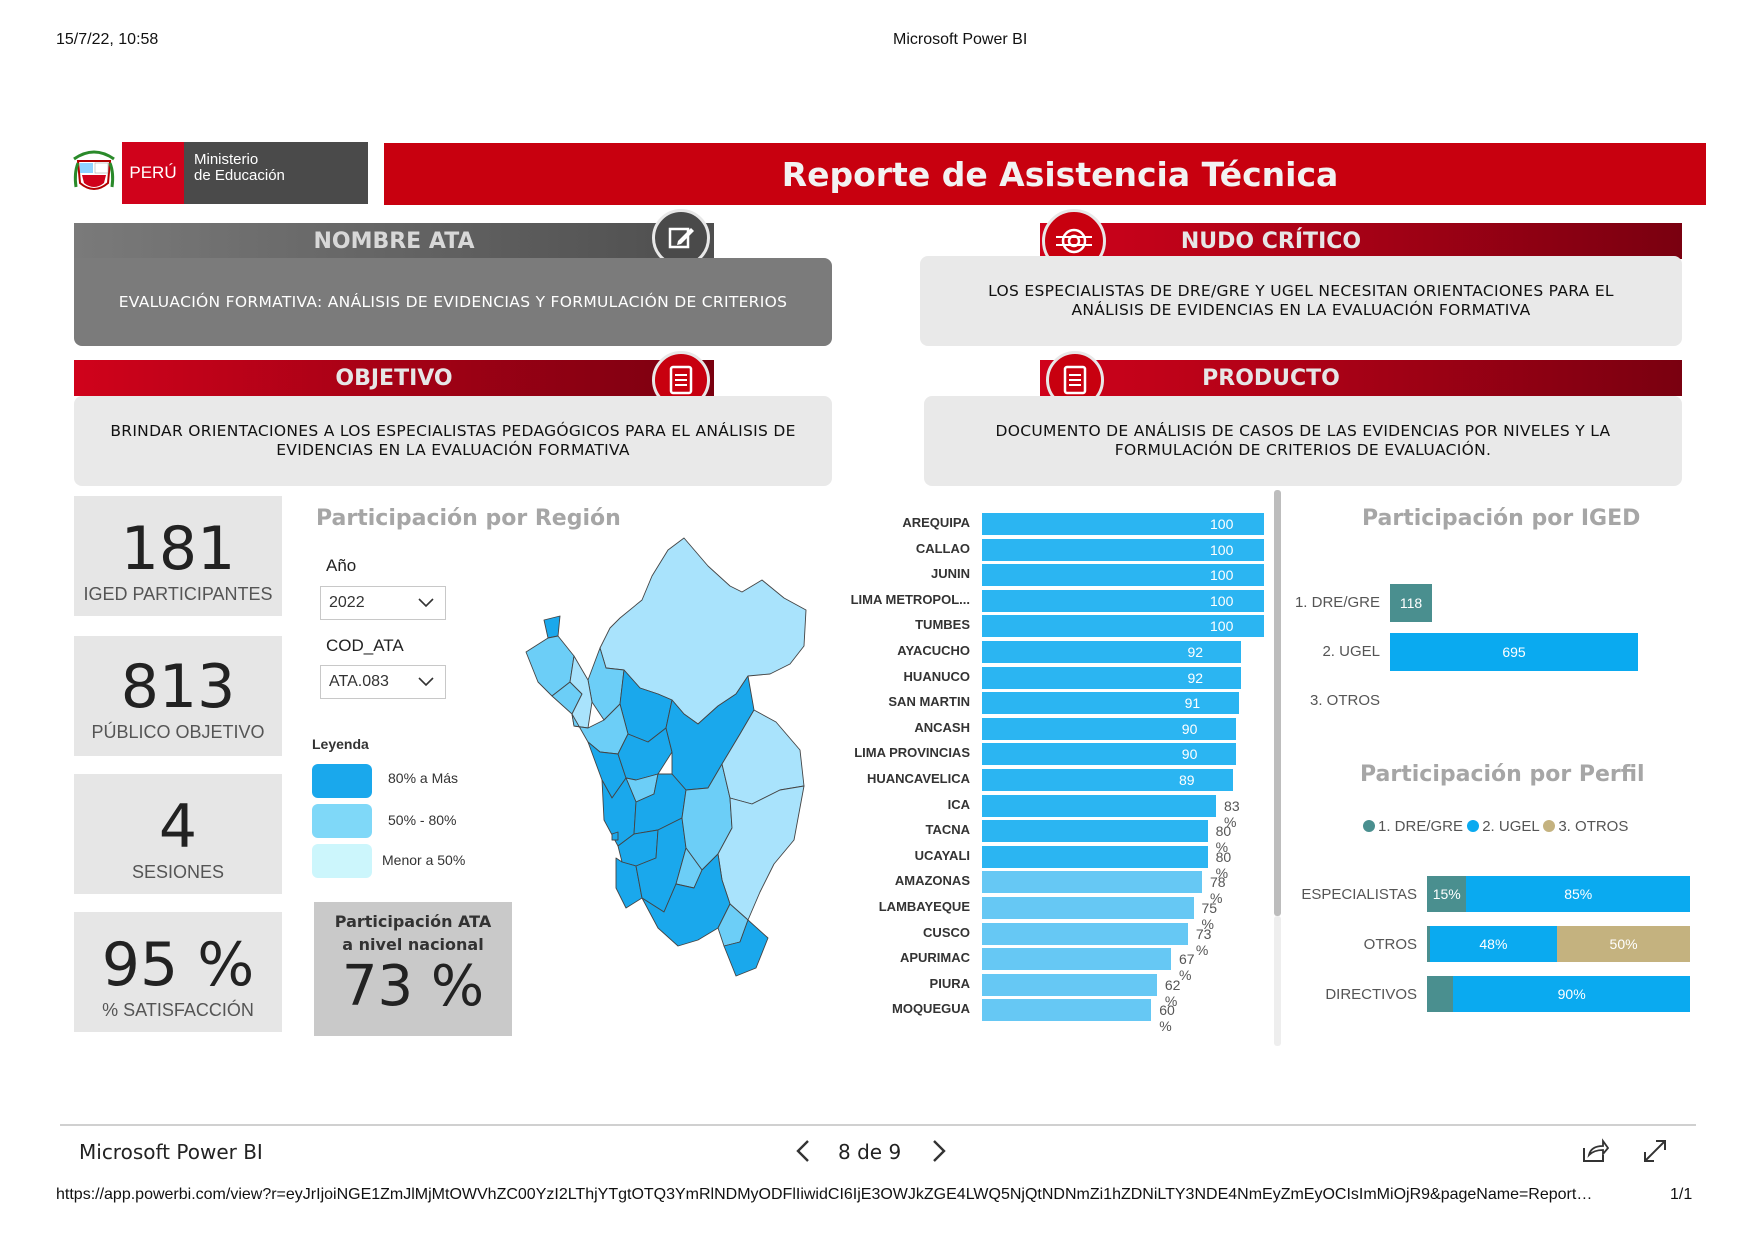  I want to click on bar-category-label: TACNA, so click(947, 830).